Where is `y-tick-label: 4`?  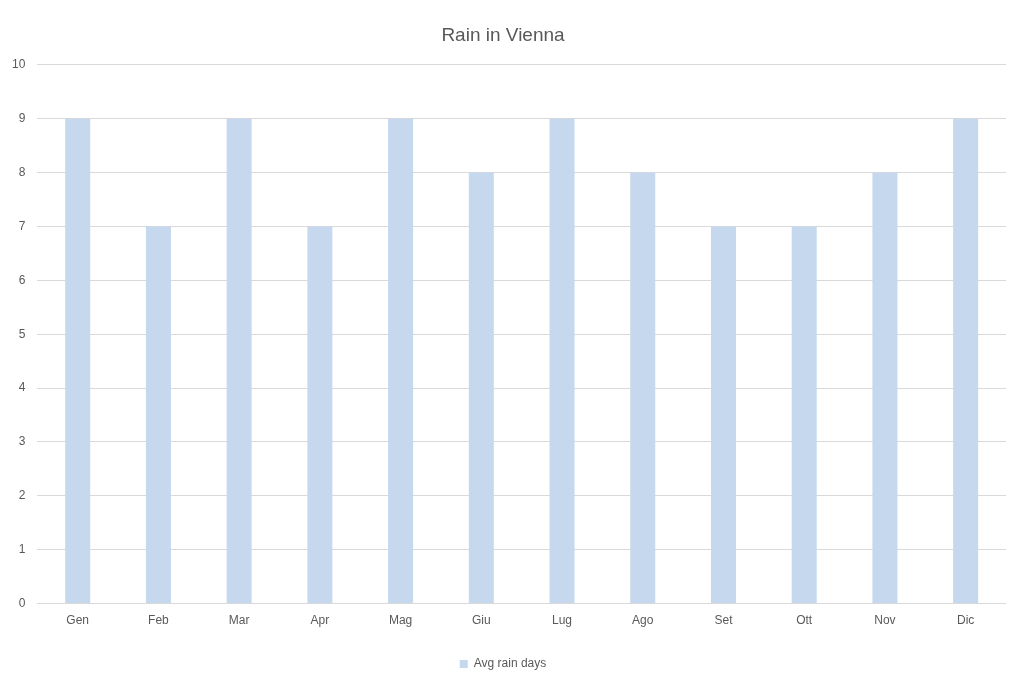
y-tick-label: 4 is located at coordinates (22, 387).